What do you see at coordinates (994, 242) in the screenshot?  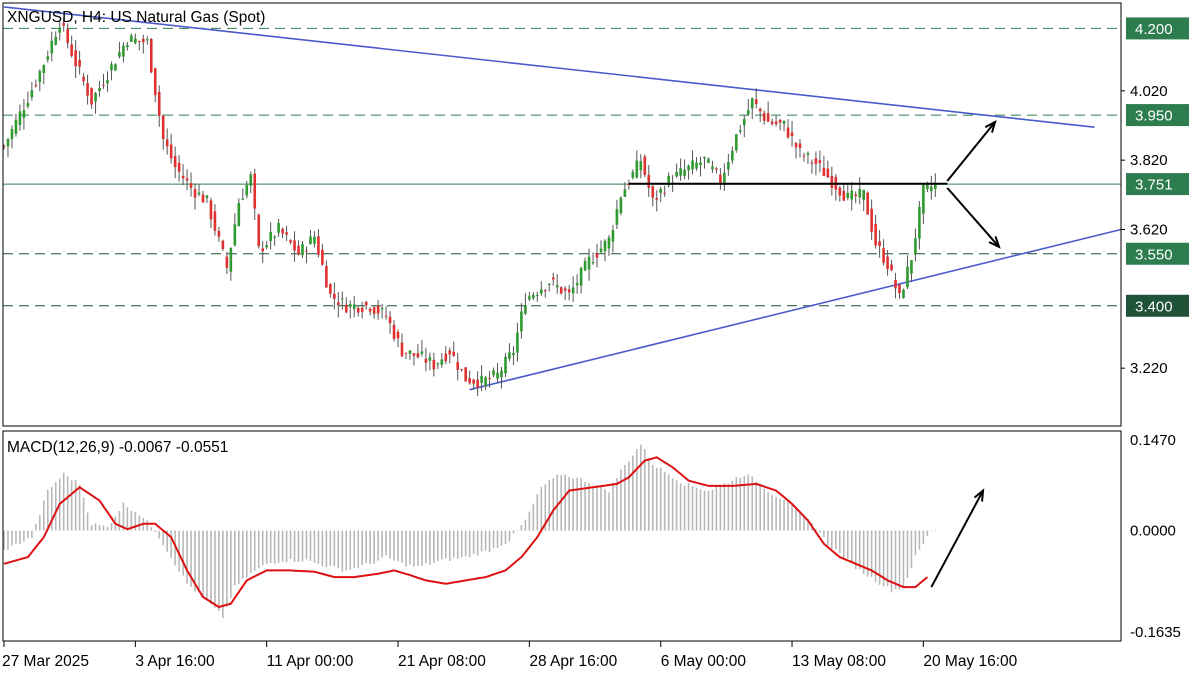 I see `price-arrow-down-head` at bounding box center [994, 242].